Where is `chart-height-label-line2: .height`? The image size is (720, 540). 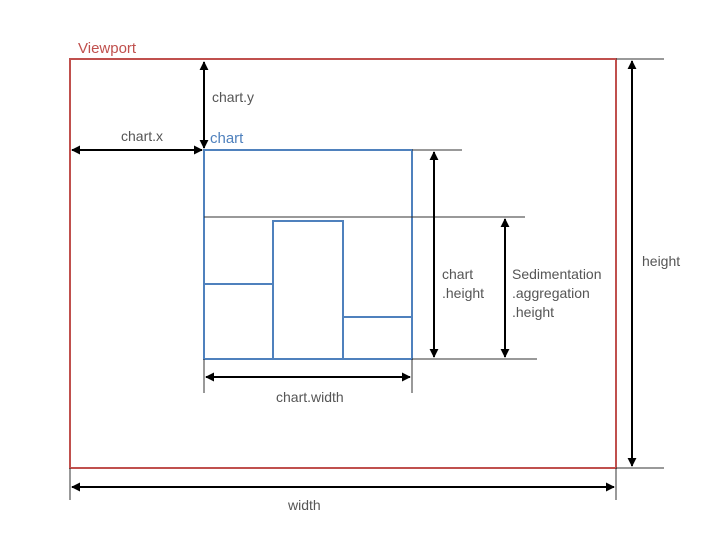
chart-height-label-line2: .height is located at coordinates (463, 293).